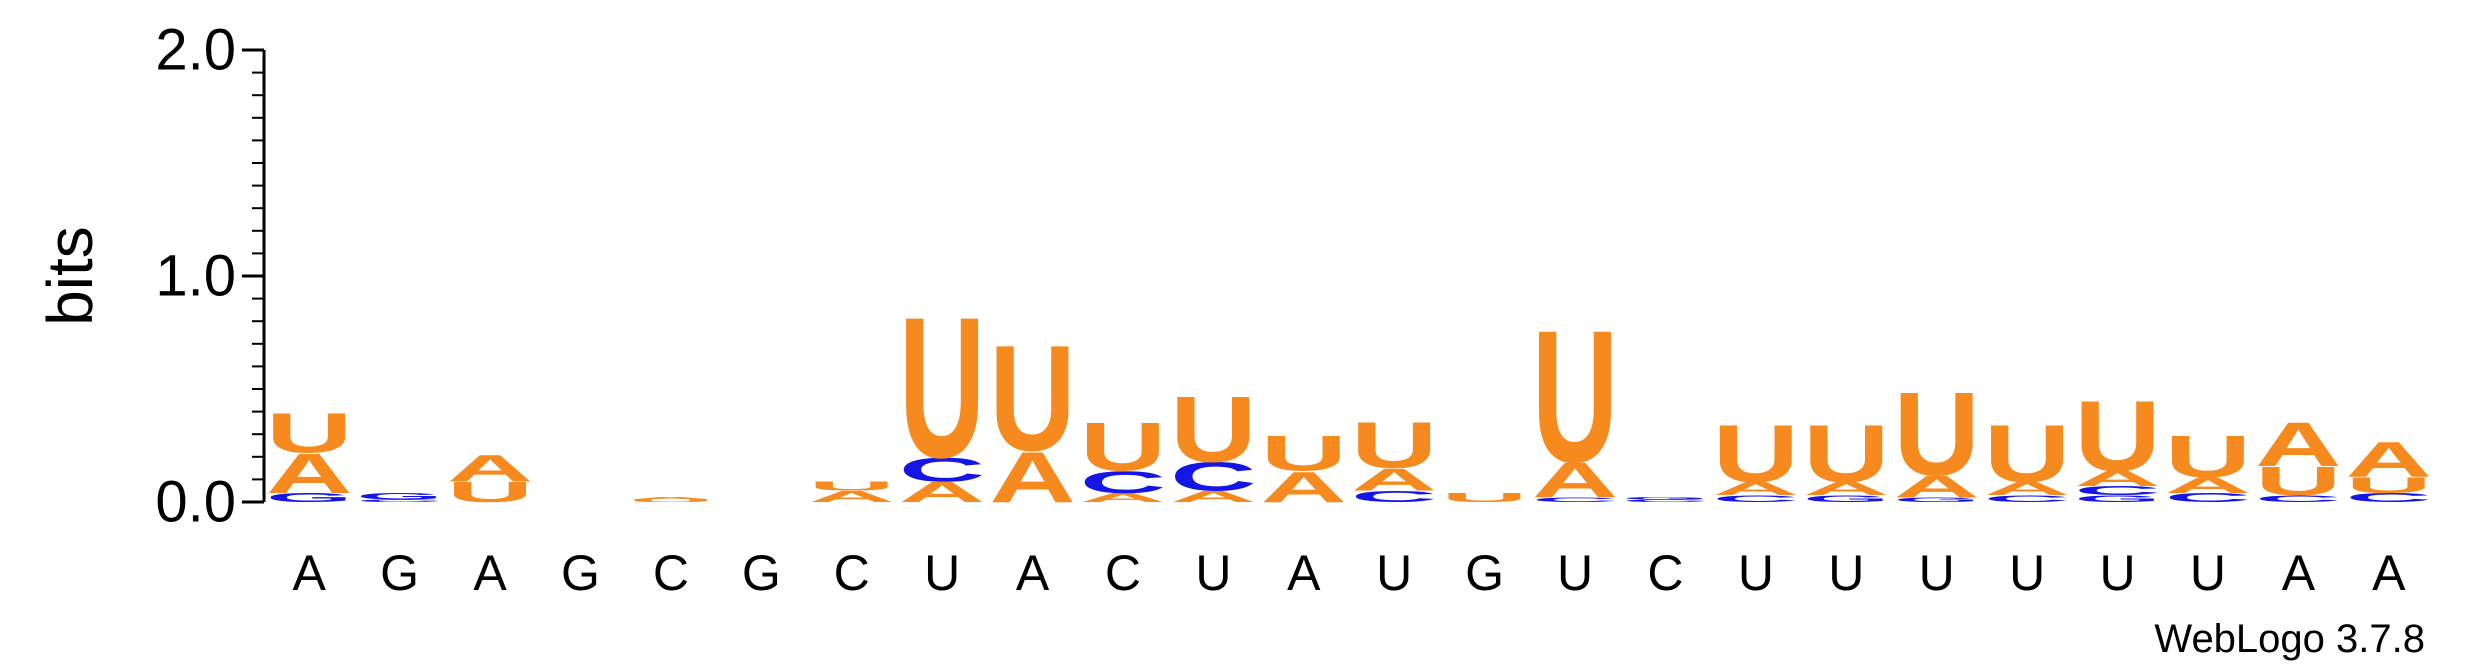 The height and width of the screenshot is (667, 2475). Describe the element at coordinates (2289, 639) in the screenshot. I see `weblogo-credit: WebLogo 3.7.8` at that location.